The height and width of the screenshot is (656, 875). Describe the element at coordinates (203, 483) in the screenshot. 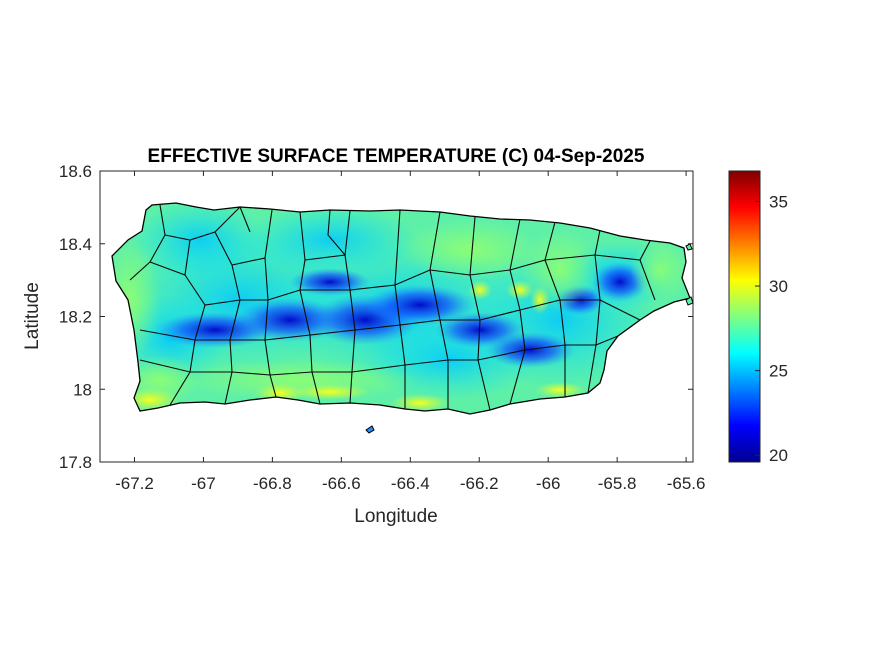

I see `x-tick-label: -67` at that location.